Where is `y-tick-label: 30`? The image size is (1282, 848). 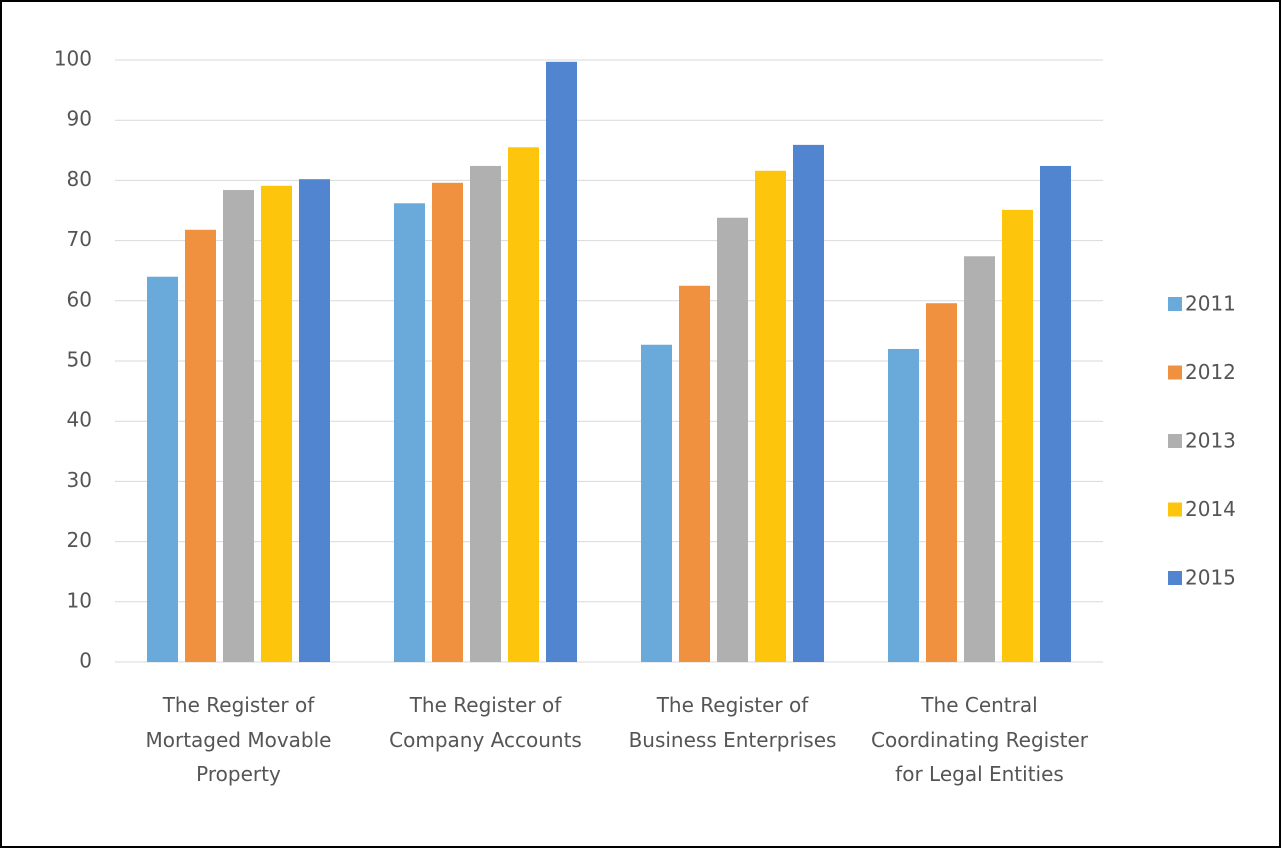 y-tick-label: 30 is located at coordinates (79, 480).